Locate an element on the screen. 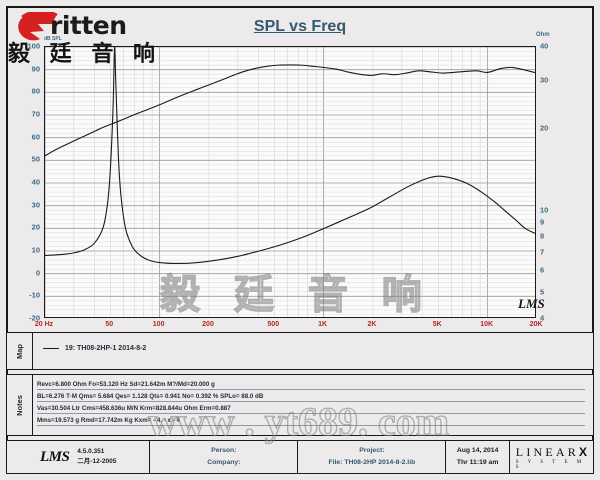 The image size is (600, 480). x-tick: 2K is located at coordinates (372, 324).